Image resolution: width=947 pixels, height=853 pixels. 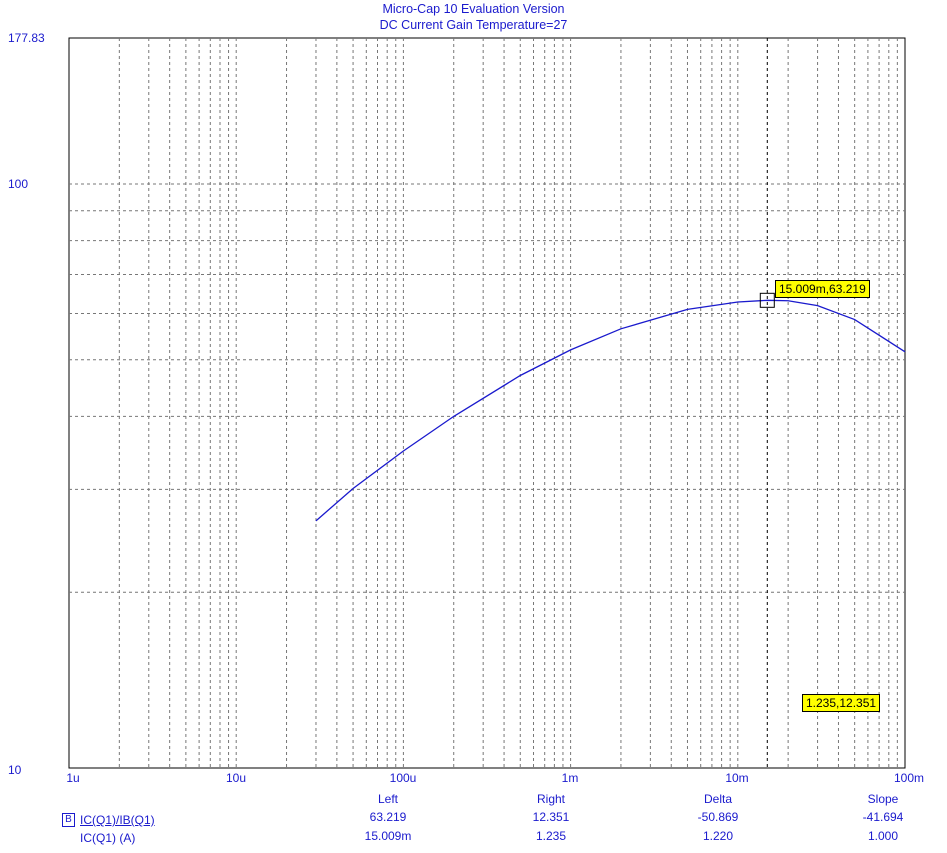 I want to click on x-tick-label-10m: 10m, so click(x=737, y=778).